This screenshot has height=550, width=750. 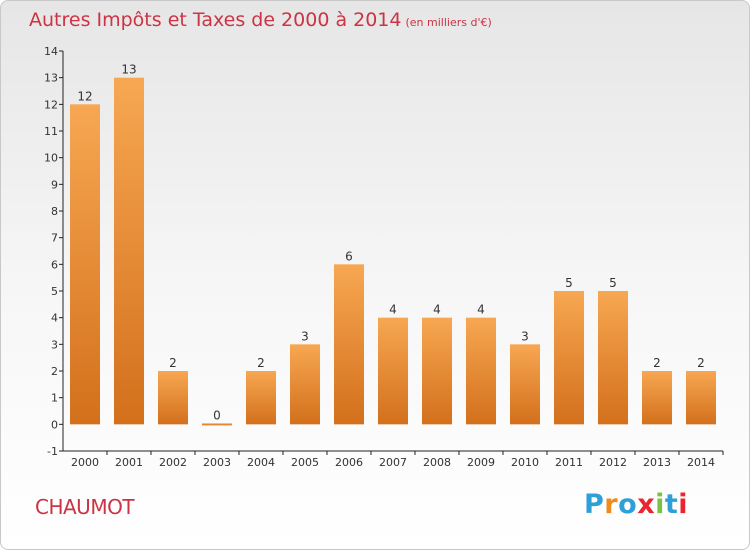 What do you see at coordinates (217, 415) in the screenshot?
I see `data-label: 0` at bounding box center [217, 415].